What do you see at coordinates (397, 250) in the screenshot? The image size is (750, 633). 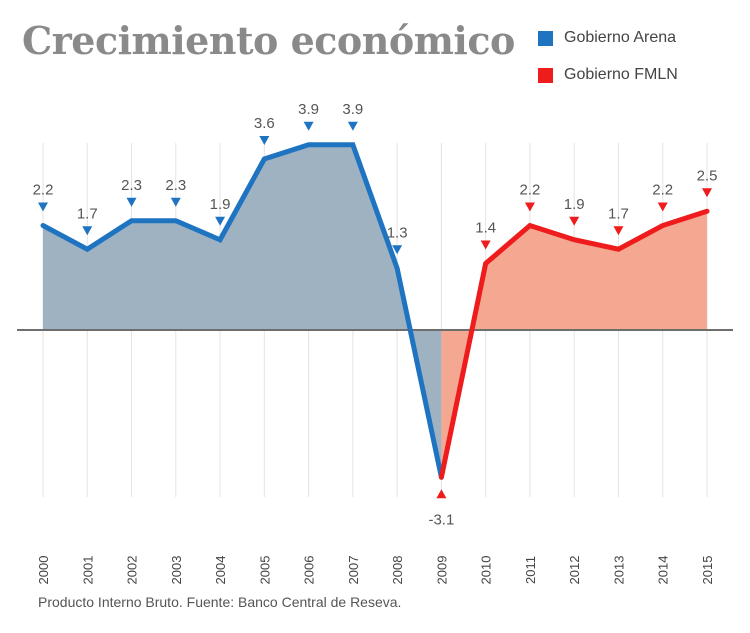 I see `value-marker-2008` at bounding box center [397, 250].